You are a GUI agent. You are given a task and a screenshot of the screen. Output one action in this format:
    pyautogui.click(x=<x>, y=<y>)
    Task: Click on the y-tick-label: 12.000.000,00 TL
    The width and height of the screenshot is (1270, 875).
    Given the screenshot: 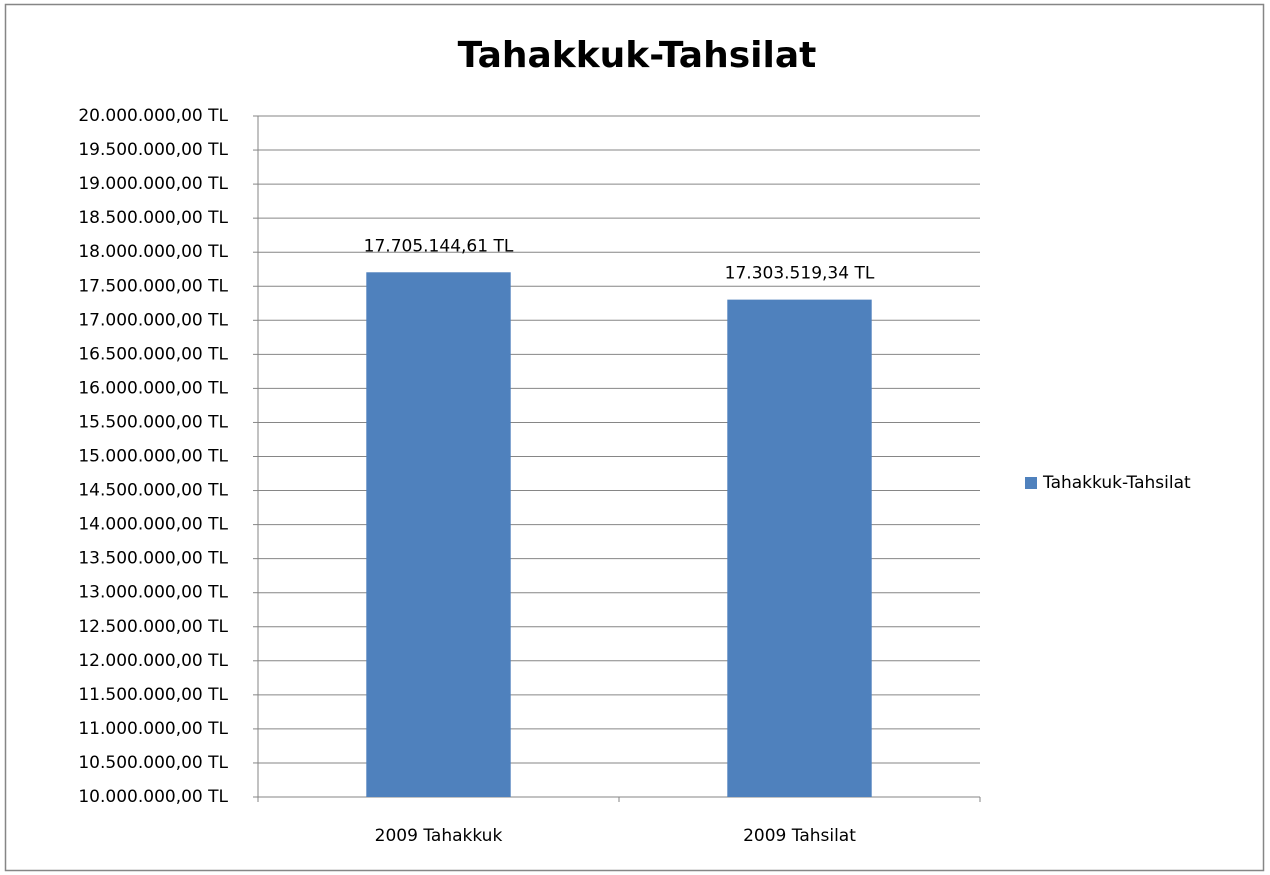 What is the action you would take?
    pyautogui.click(x=153, y=661)
    